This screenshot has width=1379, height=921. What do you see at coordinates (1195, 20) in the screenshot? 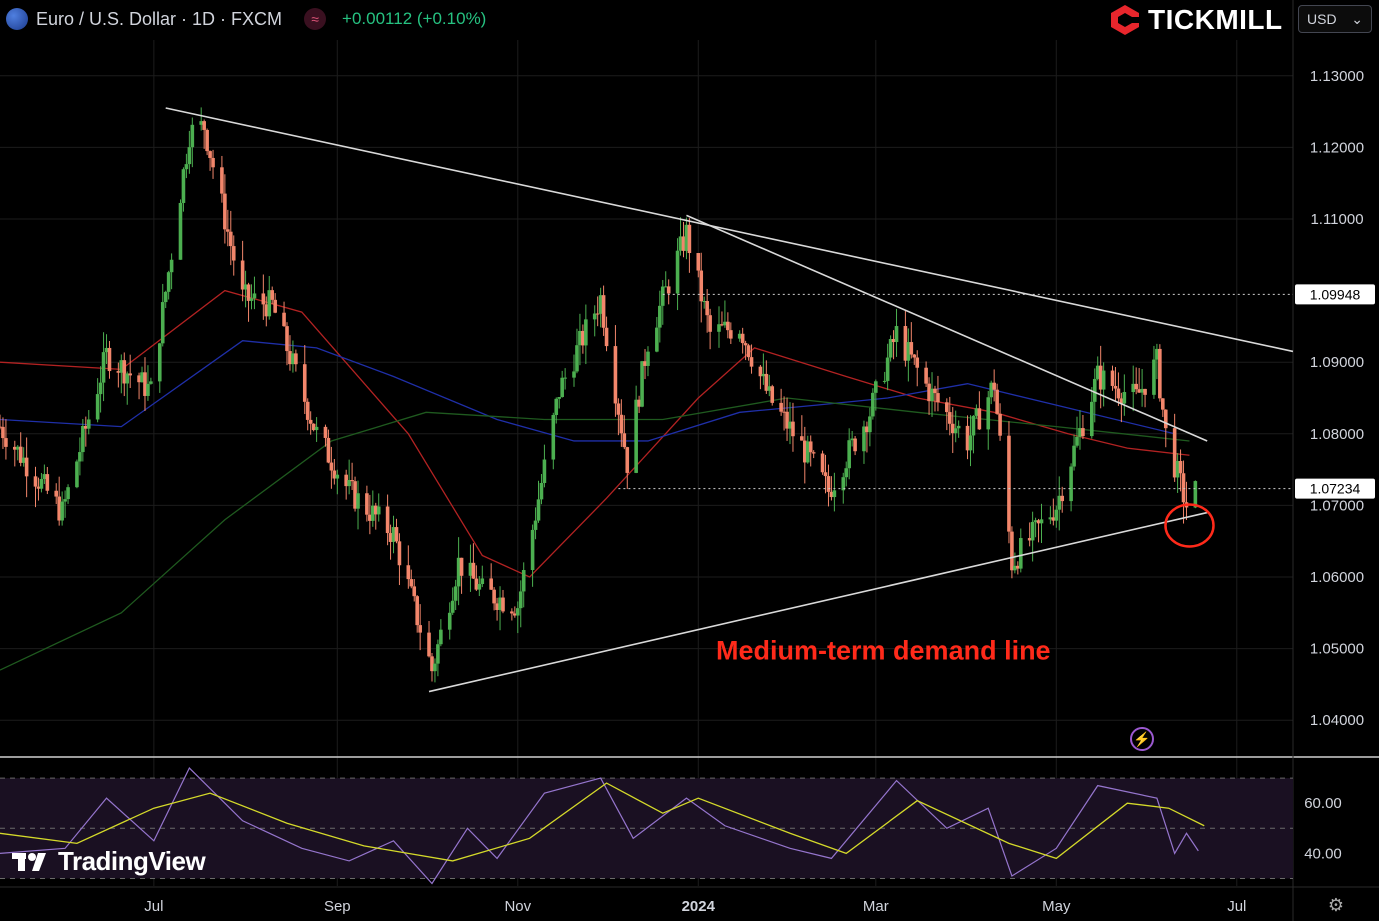
I see `tickmill-logo: TICKMILL` at bounding box center [1195, 20].